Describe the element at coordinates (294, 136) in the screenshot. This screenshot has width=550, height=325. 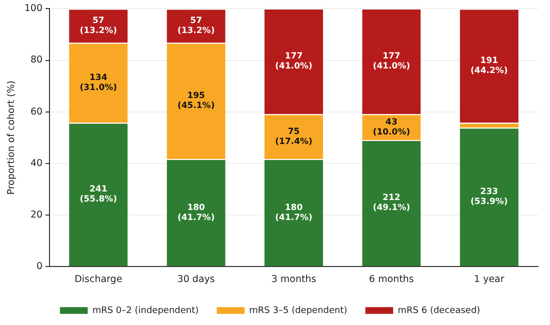
I see `data-label: 75 (17.4%)` at that location.